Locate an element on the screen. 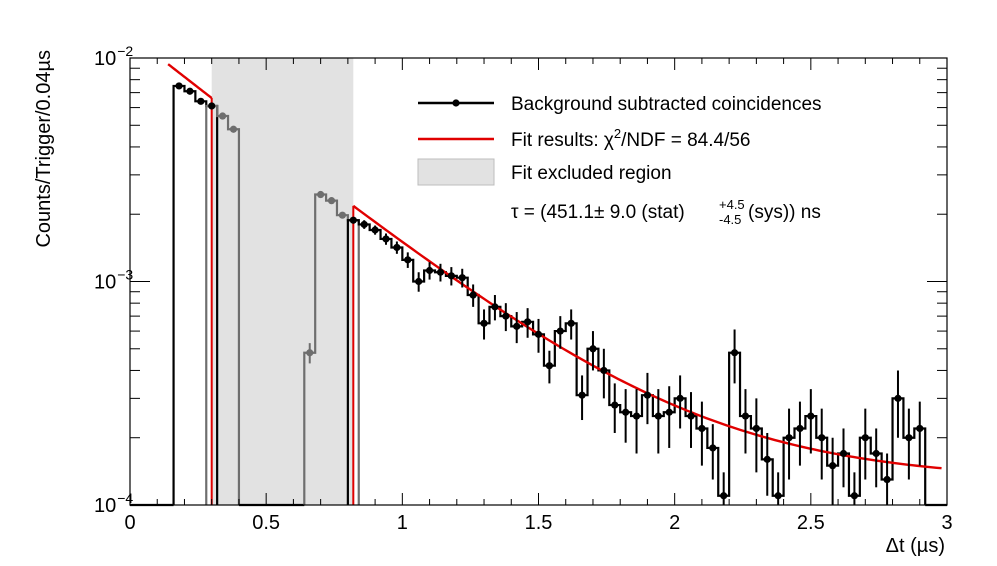 The height and width of the screenshot is (566, 997). legend-tau-tail: (sys)) ns is located at coordinates (784, 212).